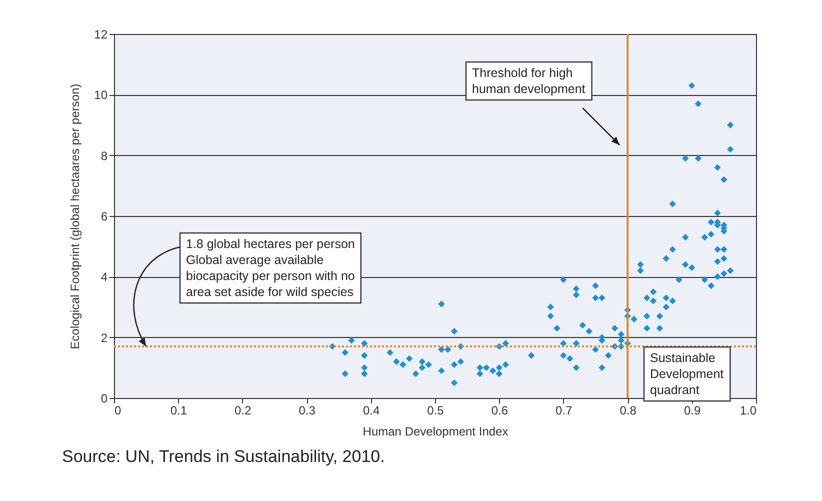 The image size is (822, 501). Describe the element at coordinates (101, 35) in the screenshot. I see `y-tick-label: 12` at that location.